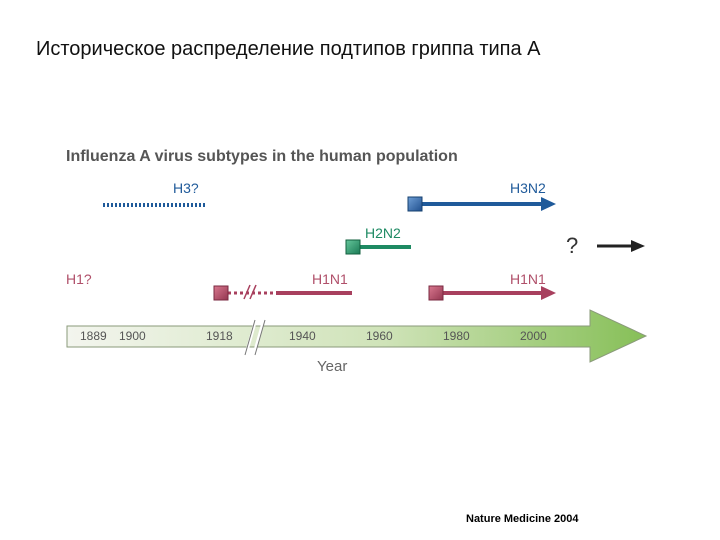 Image resolution: width=720 pixels, height=540 pixels. What do you see at coordinates (383, 233) in the screenshot?
I see `label-h2n2: H2N2` at bounding box center [383, 233].